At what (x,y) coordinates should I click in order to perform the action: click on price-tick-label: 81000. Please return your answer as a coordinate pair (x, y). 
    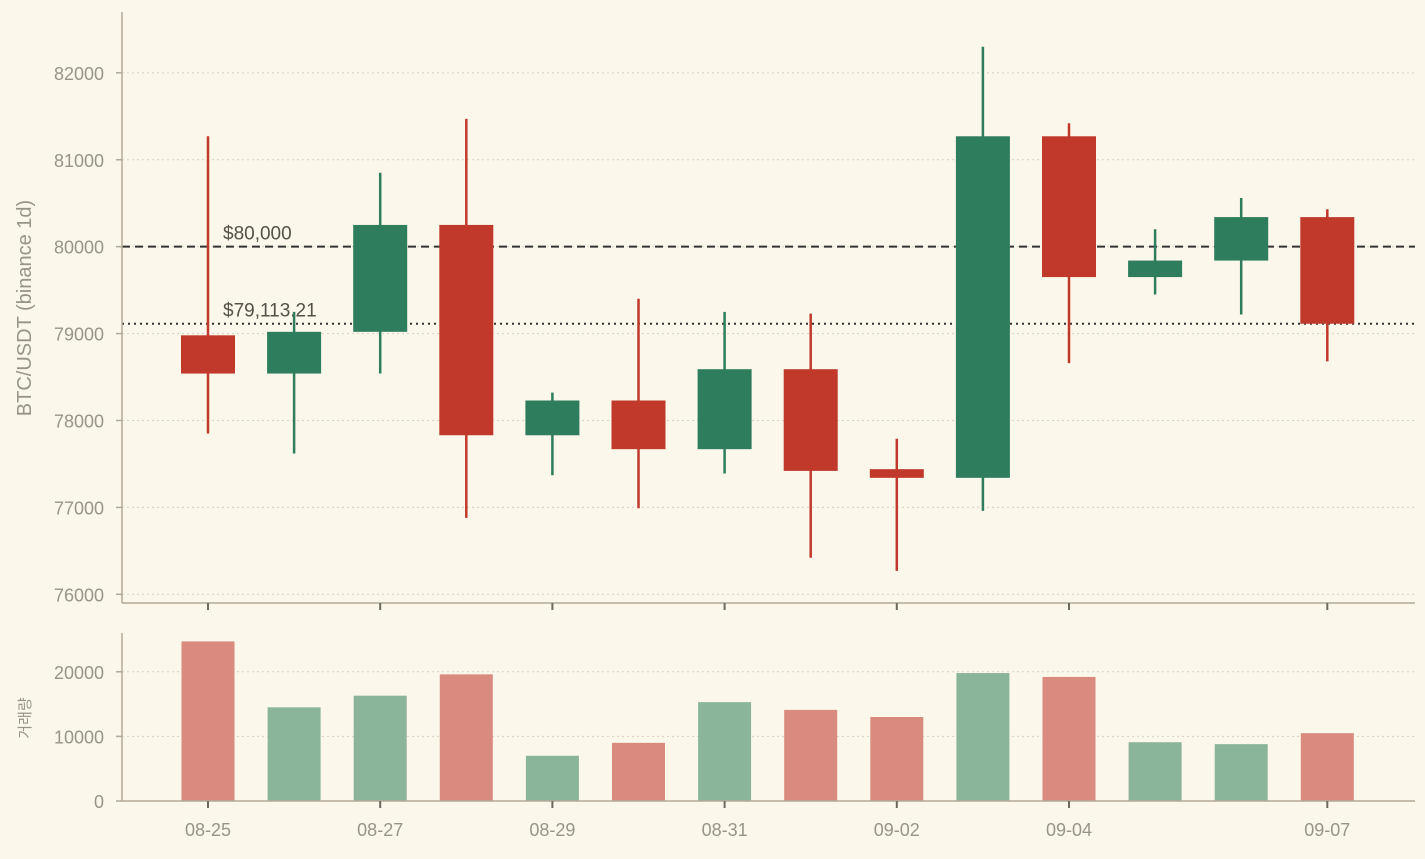
    Looking at the image, I should click on (79, 161).